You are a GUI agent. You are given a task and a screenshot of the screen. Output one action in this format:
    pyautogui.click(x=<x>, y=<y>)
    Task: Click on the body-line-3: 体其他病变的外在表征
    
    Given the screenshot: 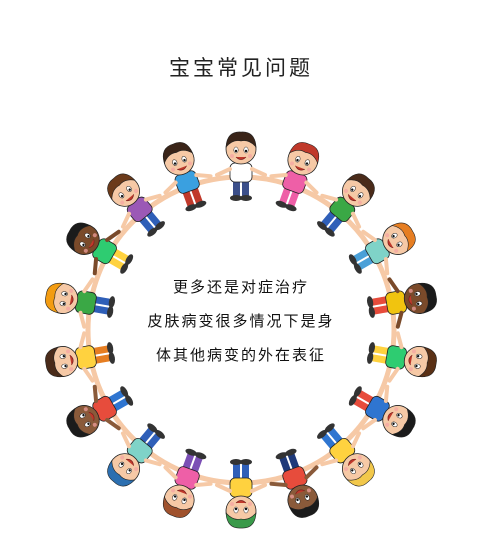 What is the action you would take?
    pyautogui.click(x=240, y=355)
    